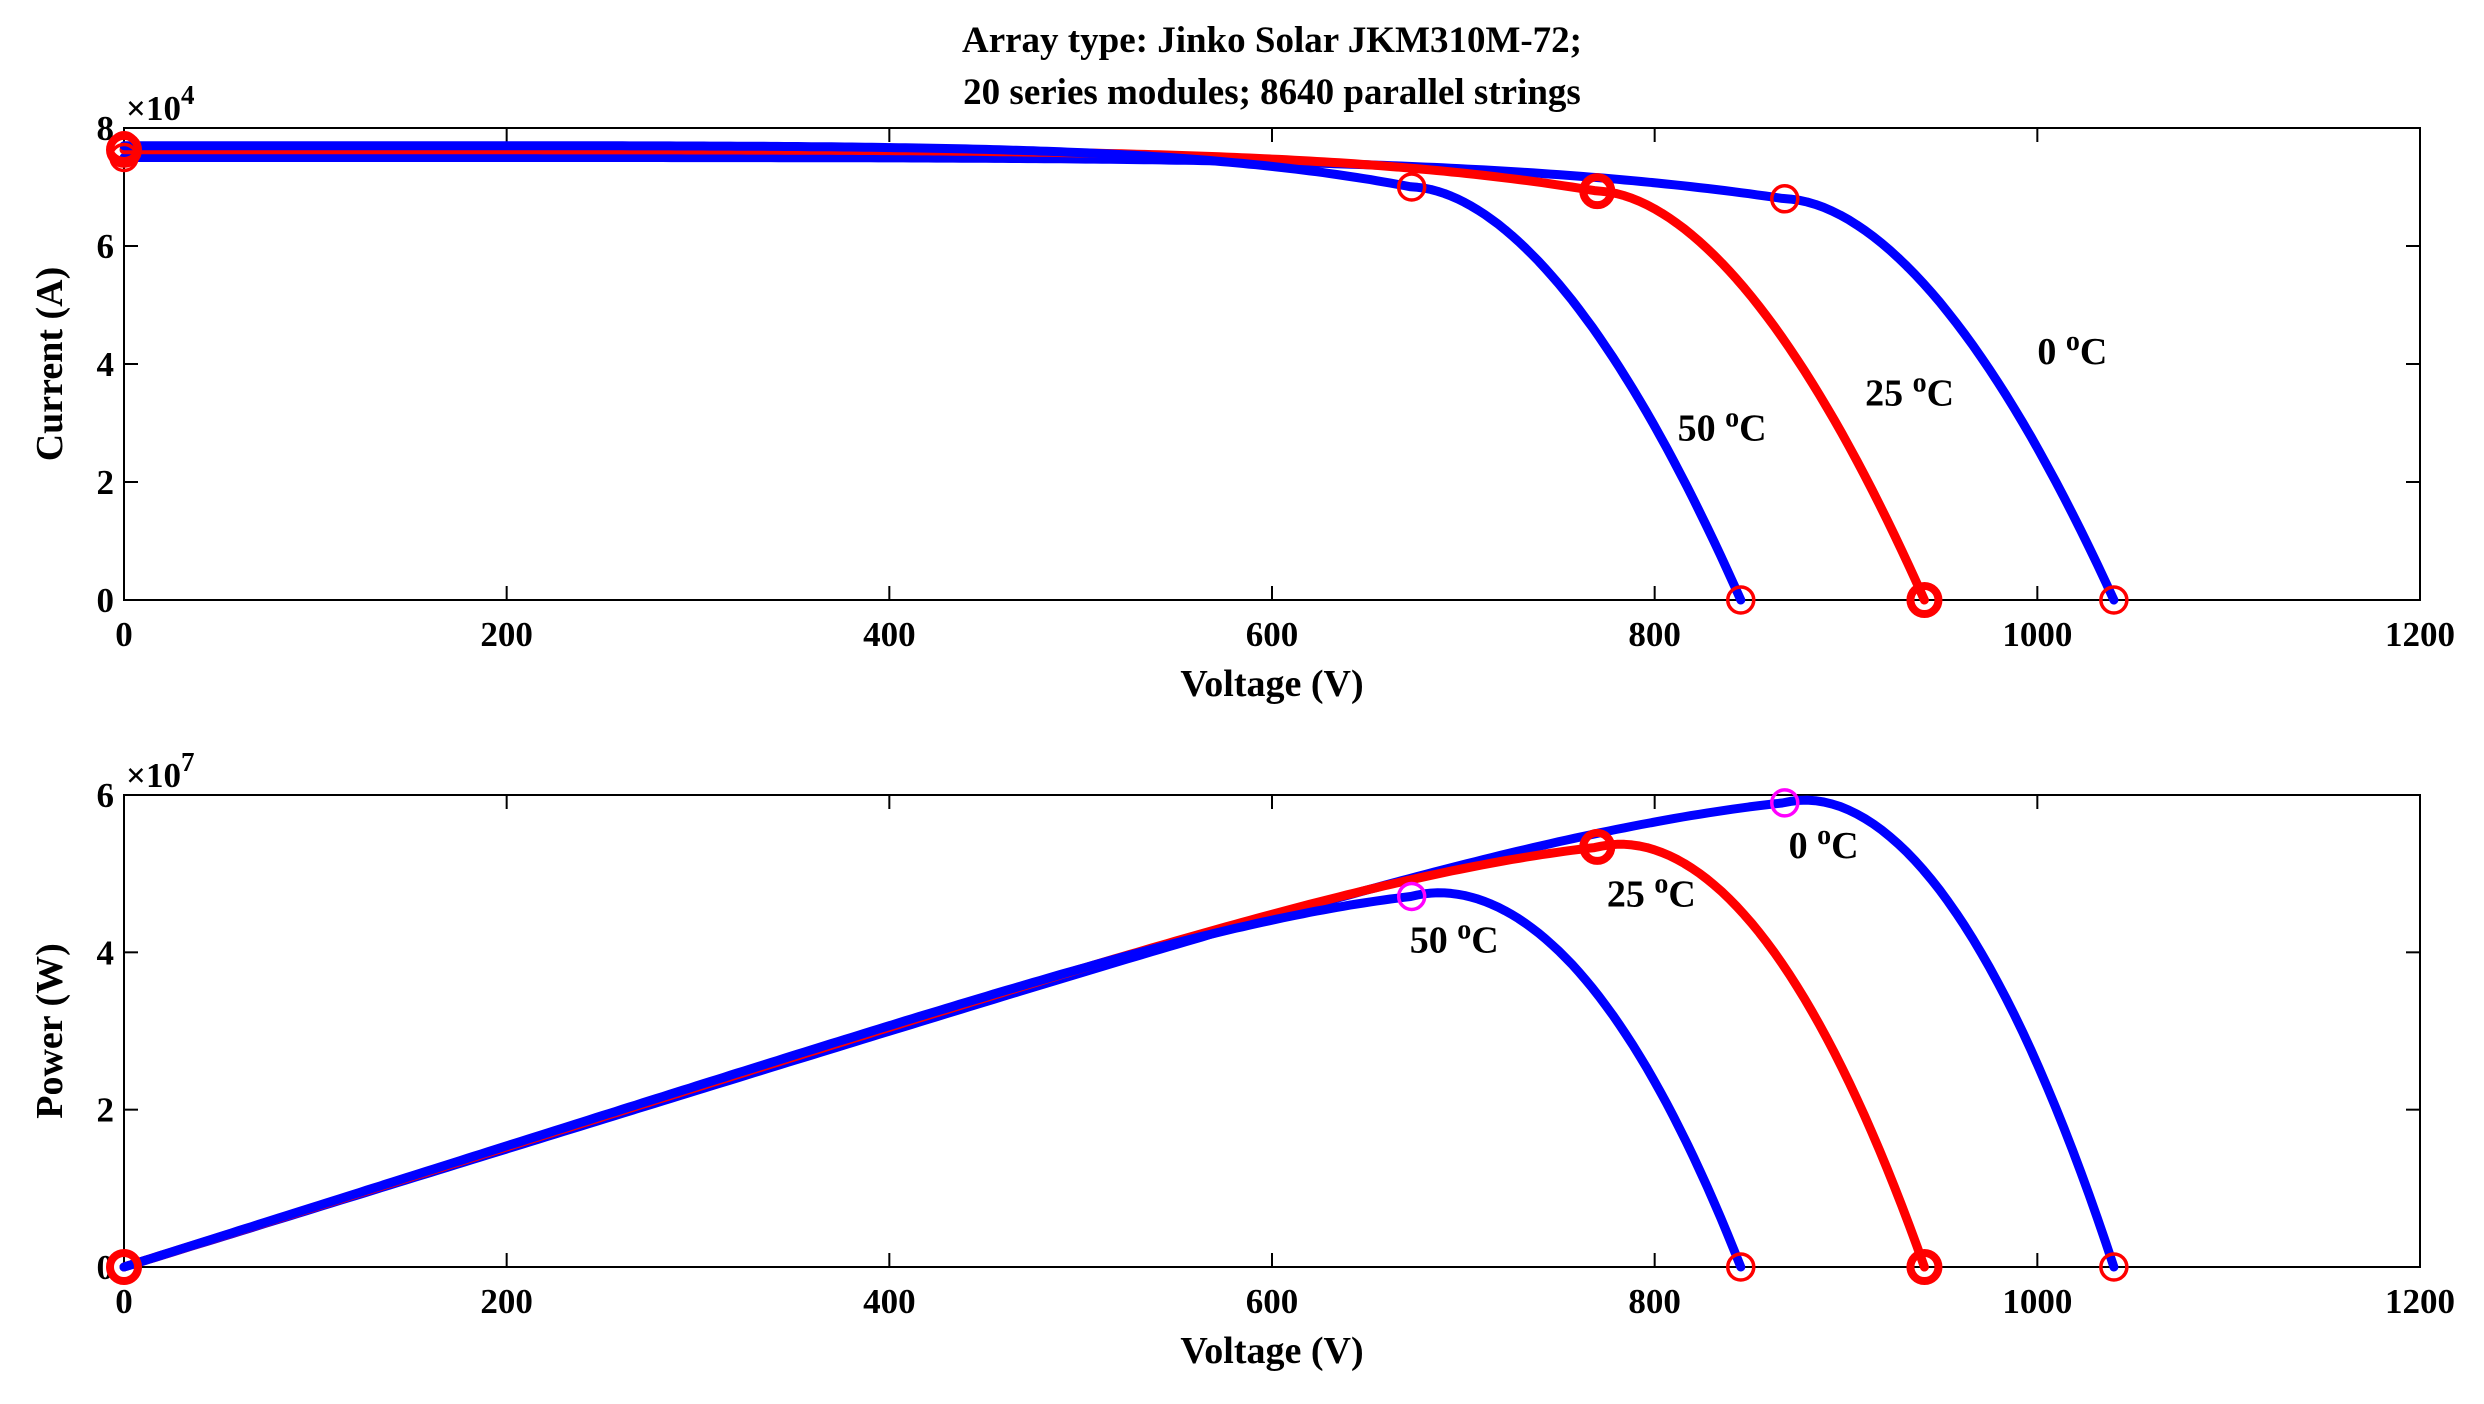  Describe the element at coordinates (106, 600) in the screenshot. I see `y-tick-label: 0` at that location.